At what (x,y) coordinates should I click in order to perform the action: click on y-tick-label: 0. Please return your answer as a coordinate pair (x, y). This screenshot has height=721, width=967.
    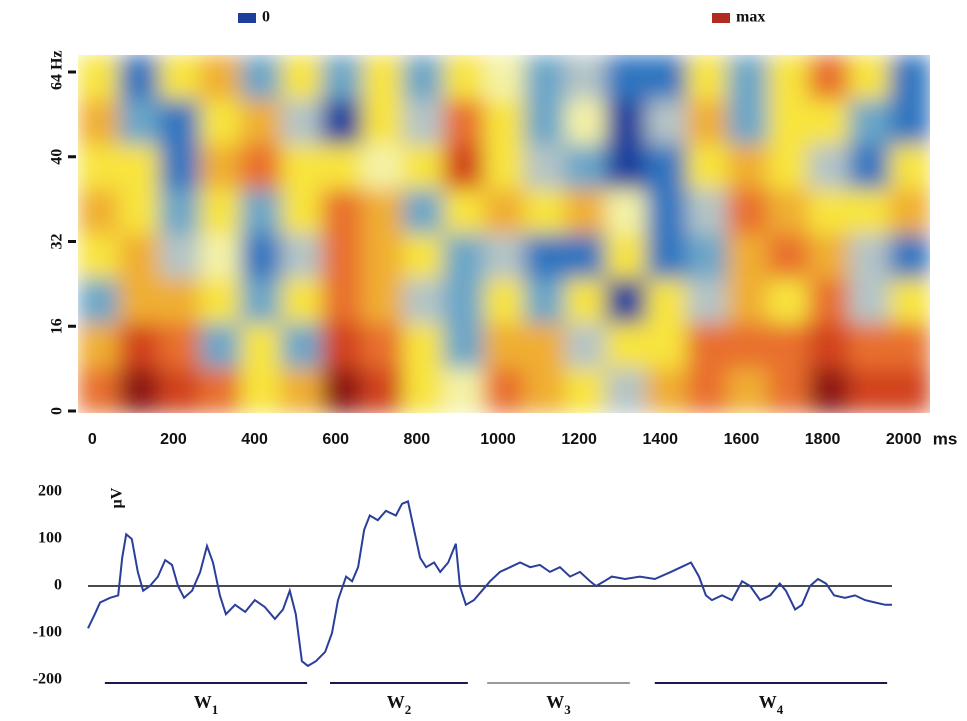
    Looking at the image, I should click on (58, 585).